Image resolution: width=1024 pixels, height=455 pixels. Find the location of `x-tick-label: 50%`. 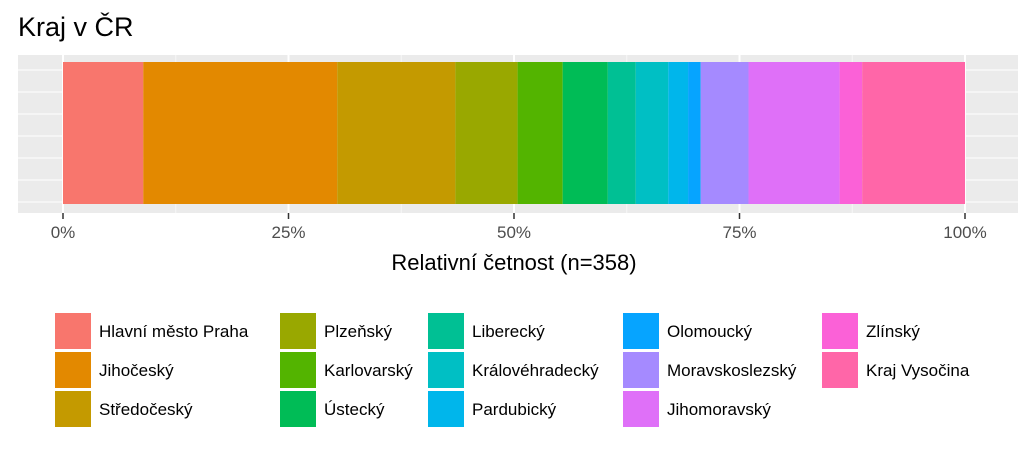

x-tick-label: 50% is located at coordinates (514, 232).